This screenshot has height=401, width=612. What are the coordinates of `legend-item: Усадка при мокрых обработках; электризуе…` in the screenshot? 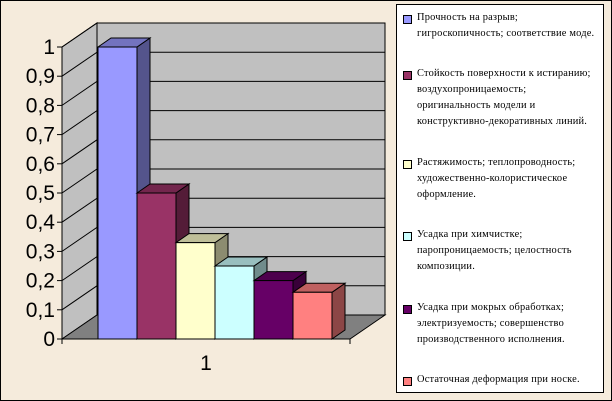 It's located at (500, 324).